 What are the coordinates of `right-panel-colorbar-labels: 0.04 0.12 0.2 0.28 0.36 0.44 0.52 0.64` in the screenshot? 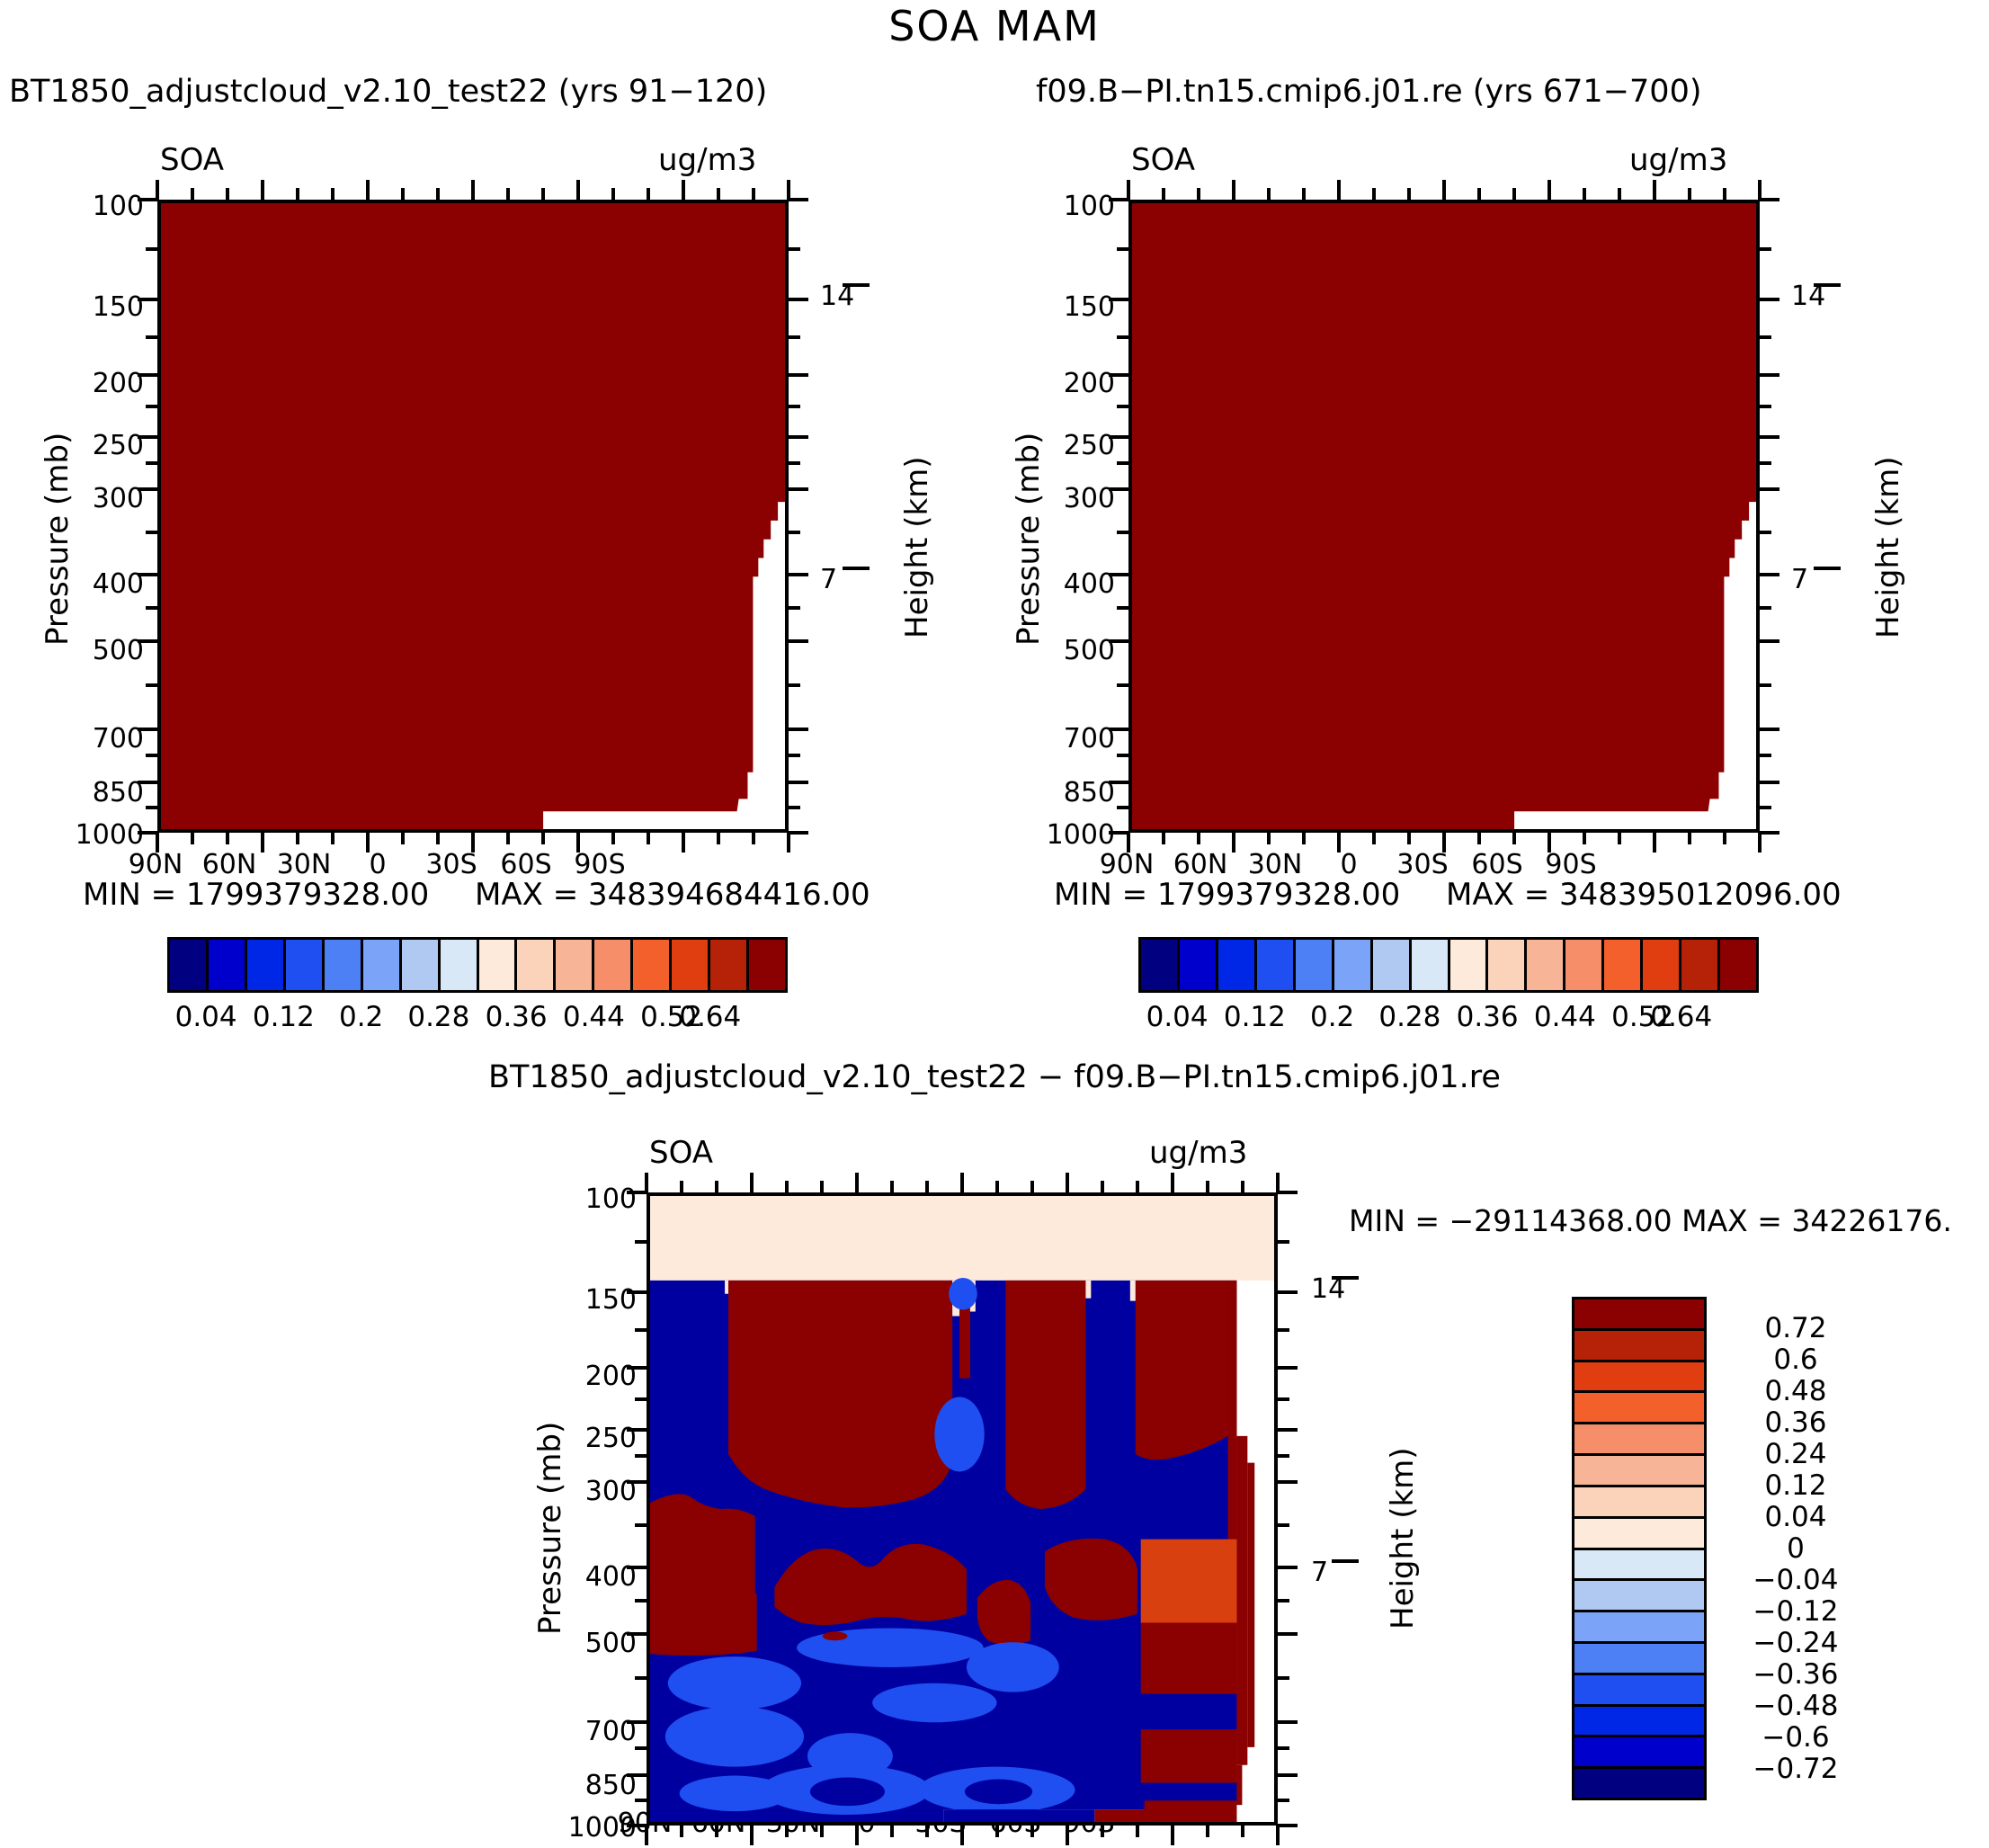 It's located at (1448, 1019).